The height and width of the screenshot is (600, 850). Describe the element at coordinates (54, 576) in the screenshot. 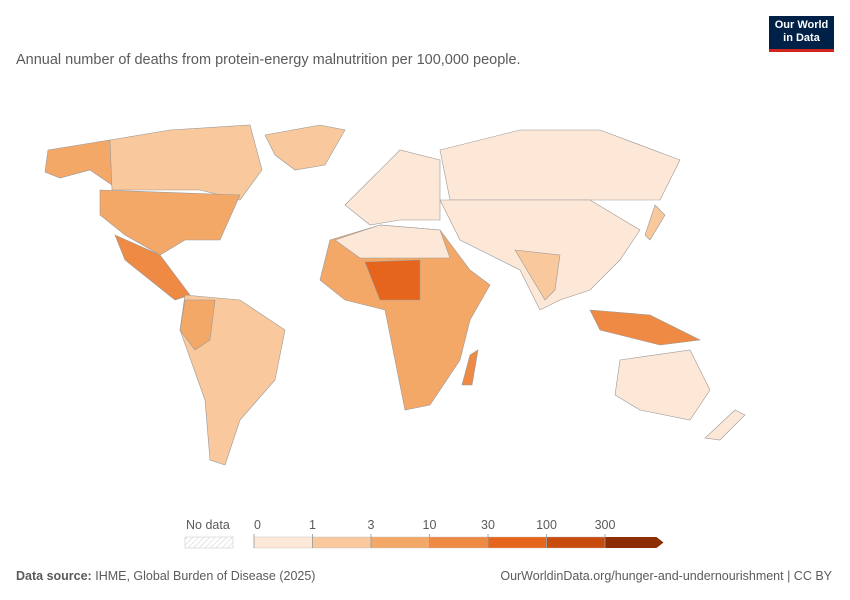

I see `source-label: Data source:` at that location.